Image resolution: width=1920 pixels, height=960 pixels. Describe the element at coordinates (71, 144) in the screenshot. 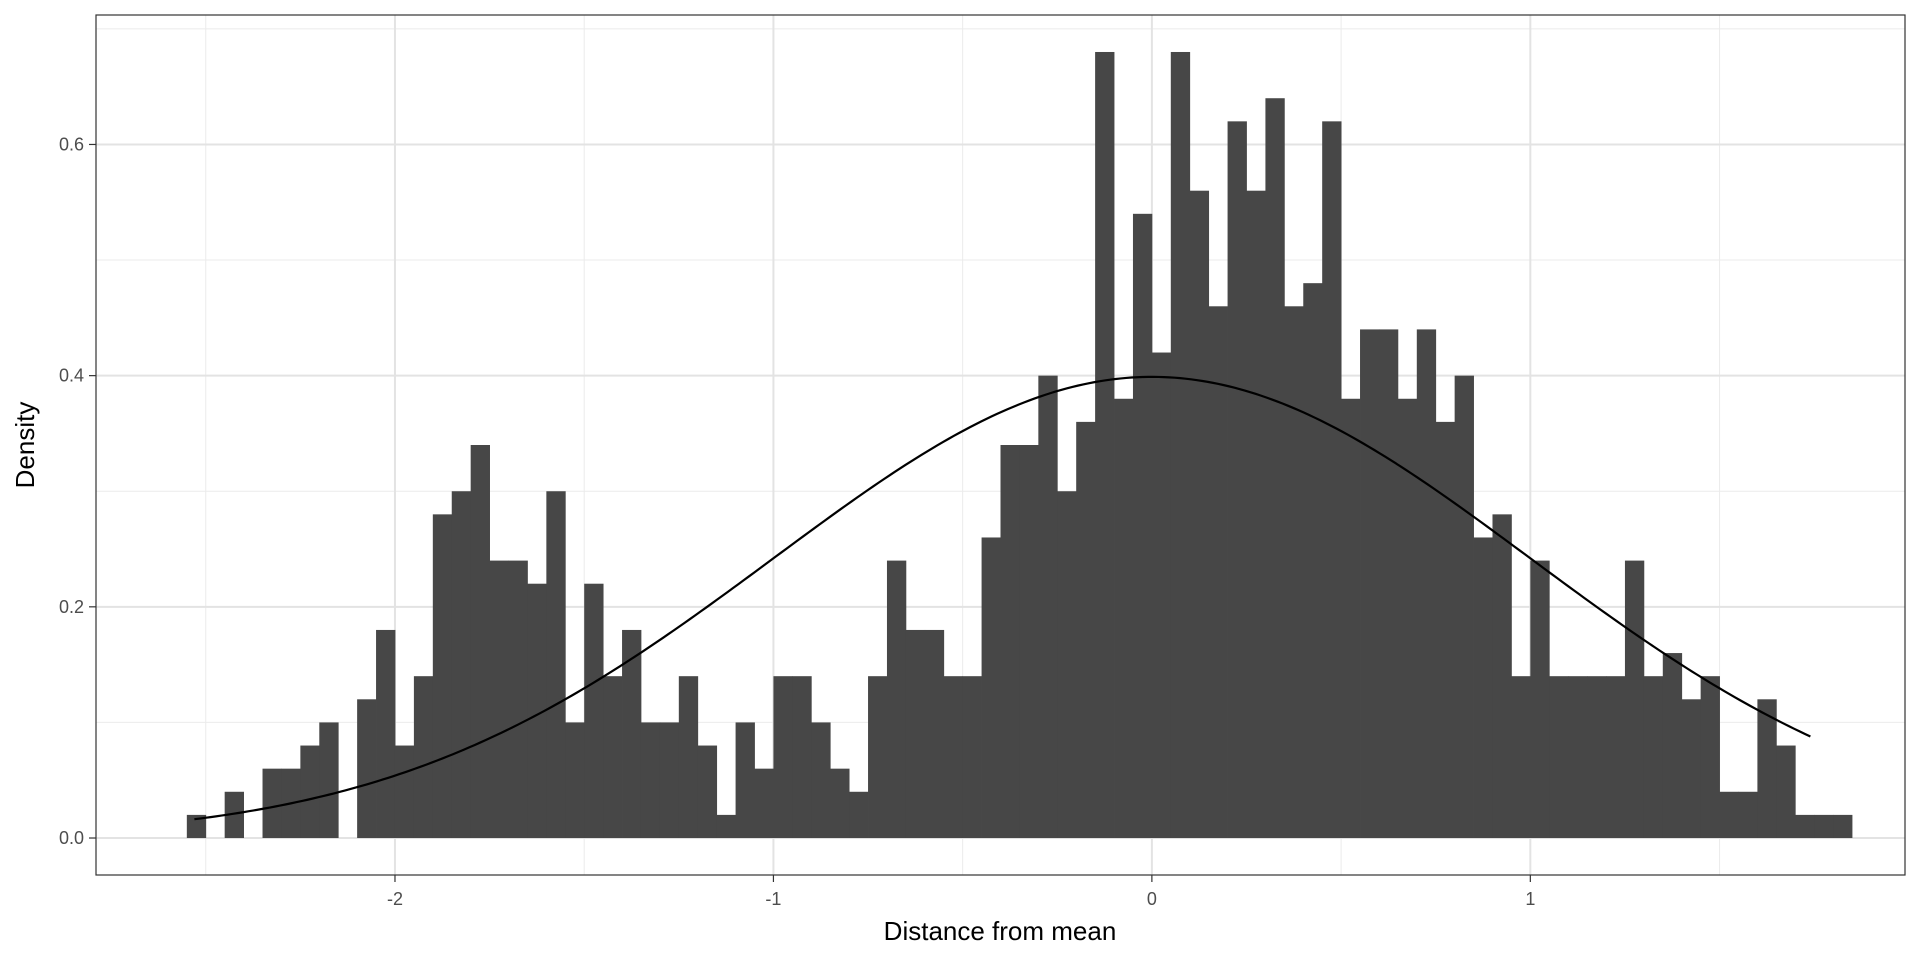

I see `y-tick-label: 0.6` at that location.